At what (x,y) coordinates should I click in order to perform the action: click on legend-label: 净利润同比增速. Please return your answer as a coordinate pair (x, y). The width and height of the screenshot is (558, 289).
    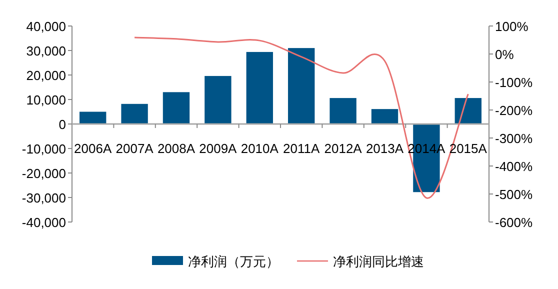
    Looking at the image, I should click on (378, 261).